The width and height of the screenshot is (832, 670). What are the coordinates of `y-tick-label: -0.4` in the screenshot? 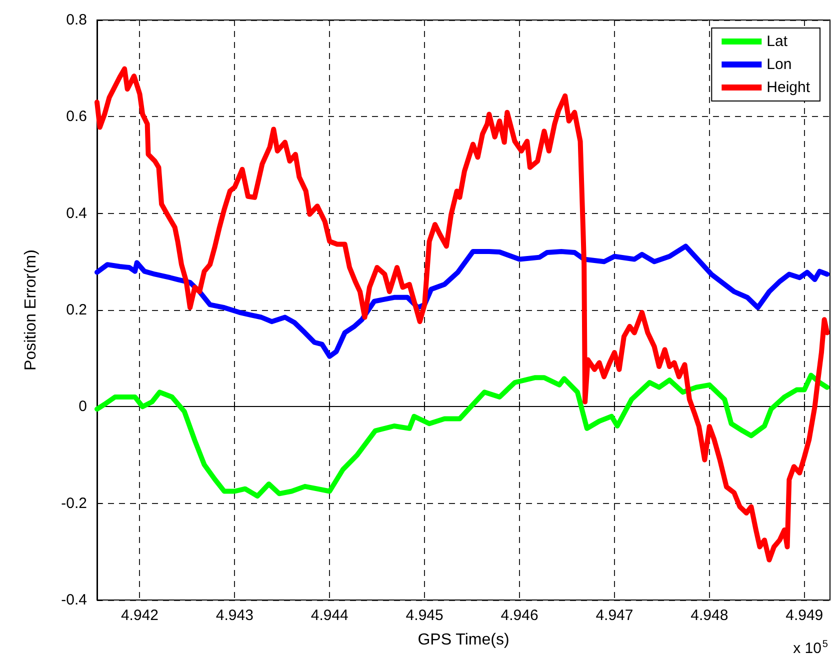 It's located at (74, 600).